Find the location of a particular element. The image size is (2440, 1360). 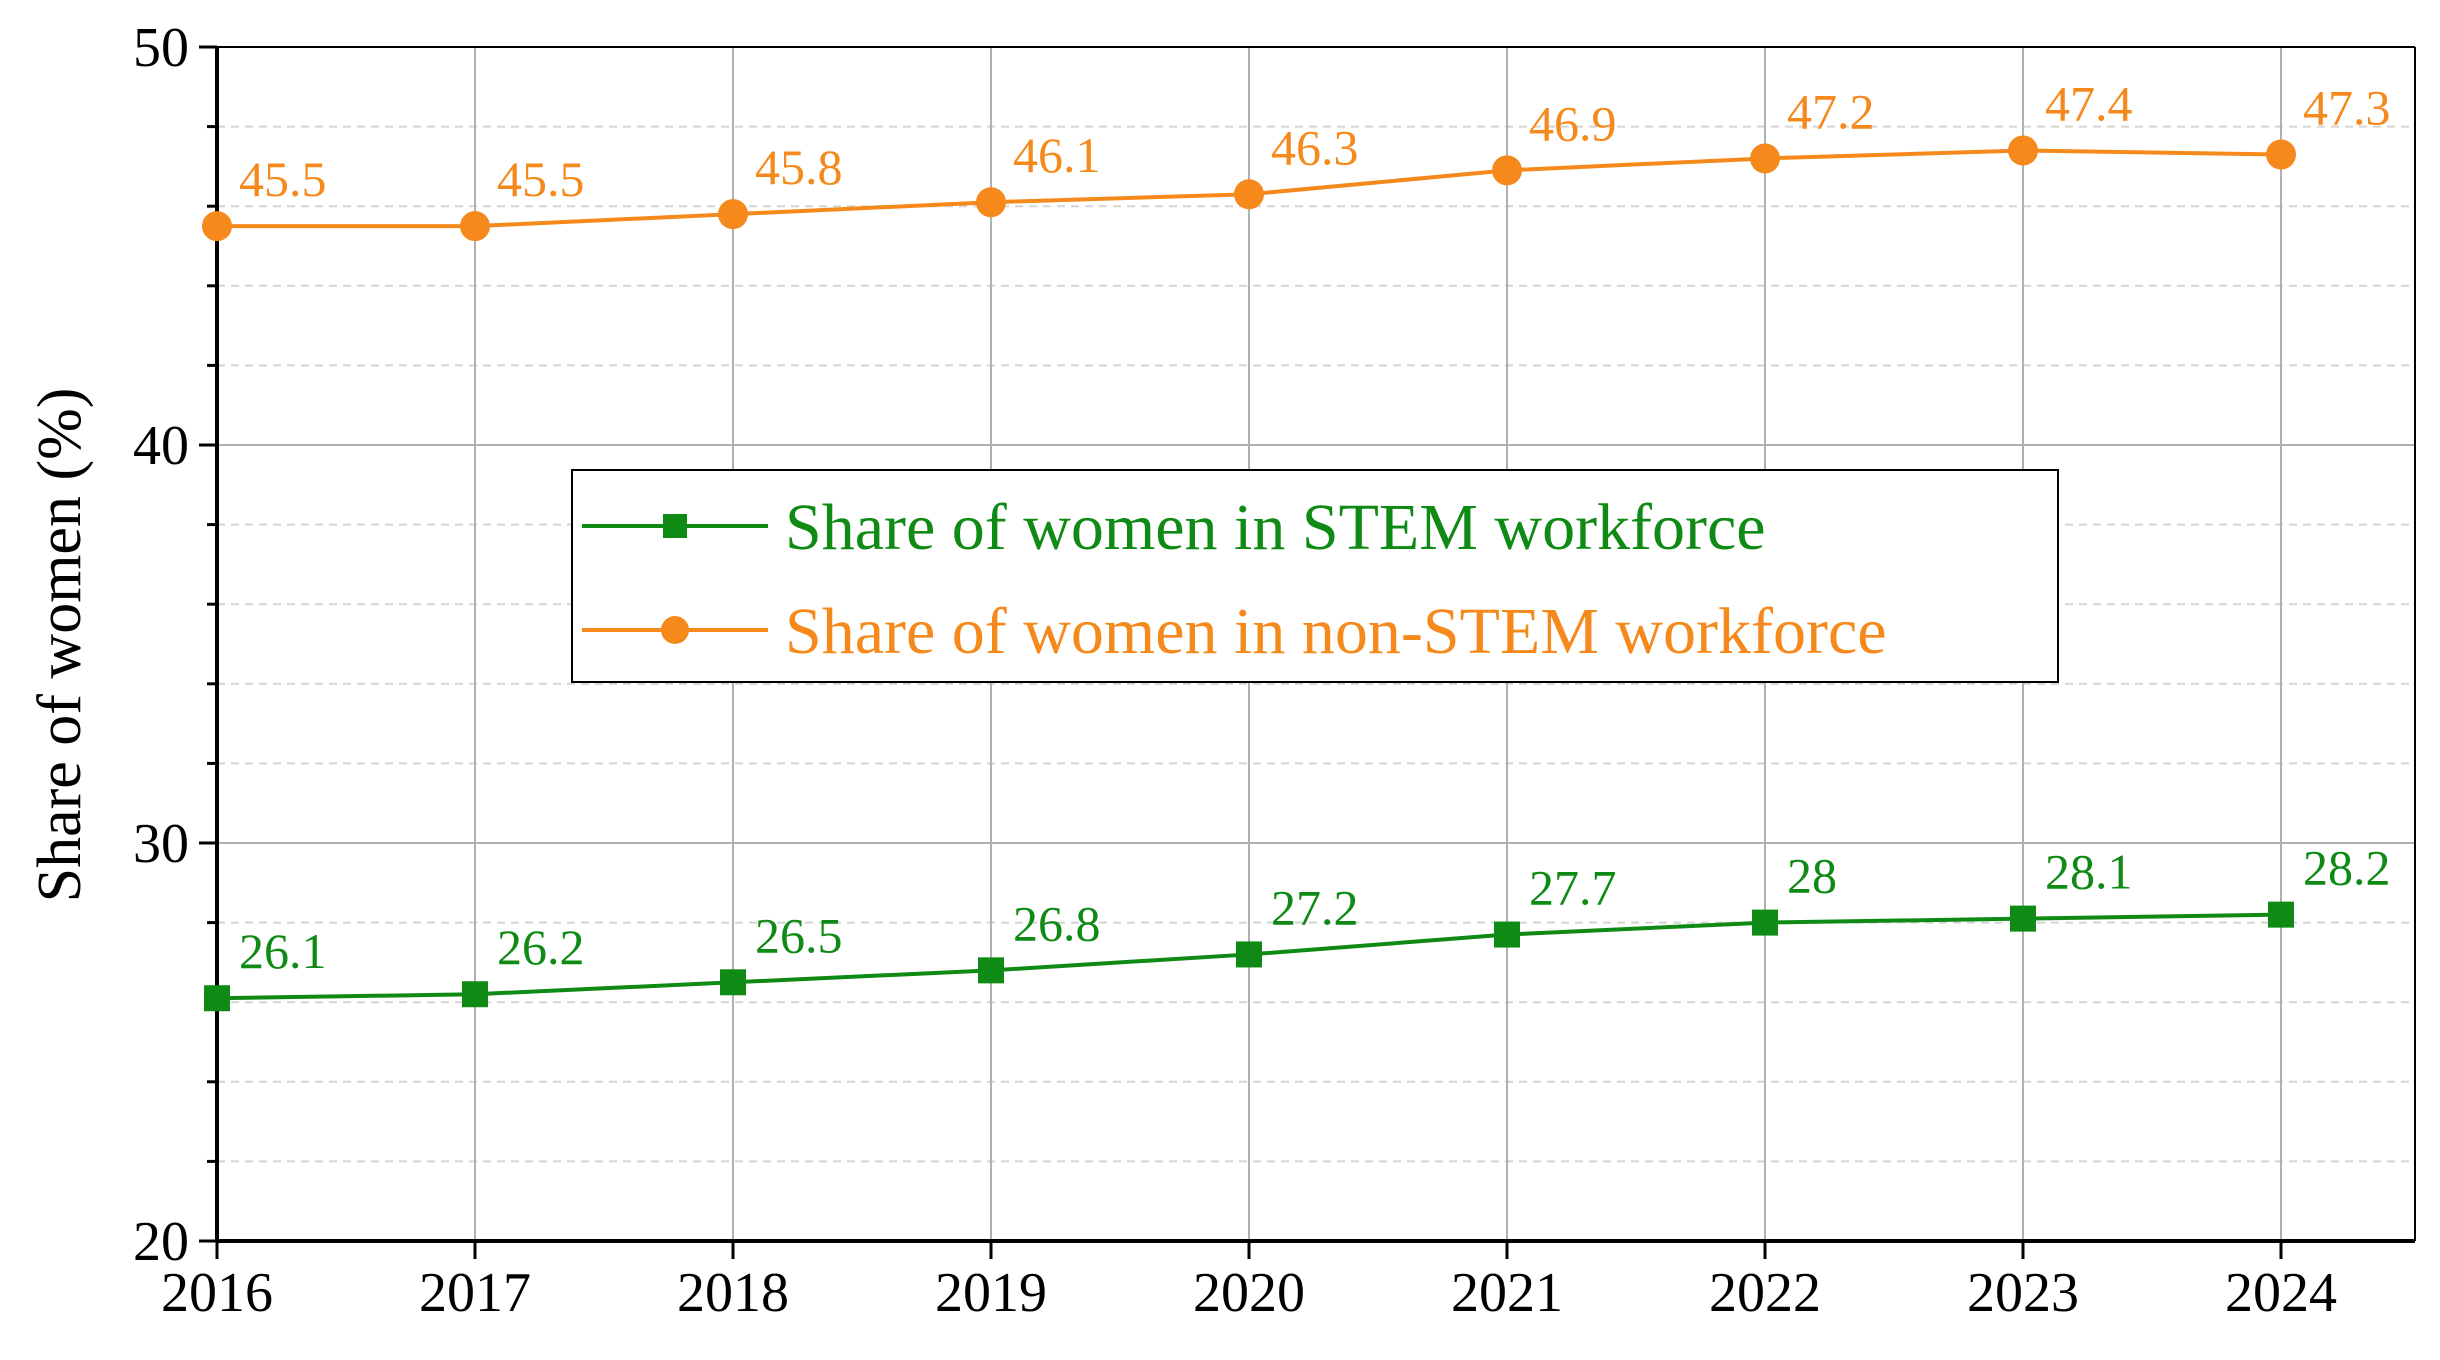

y-axis-title: Share of women (%) is located at coordinates (60, 645).